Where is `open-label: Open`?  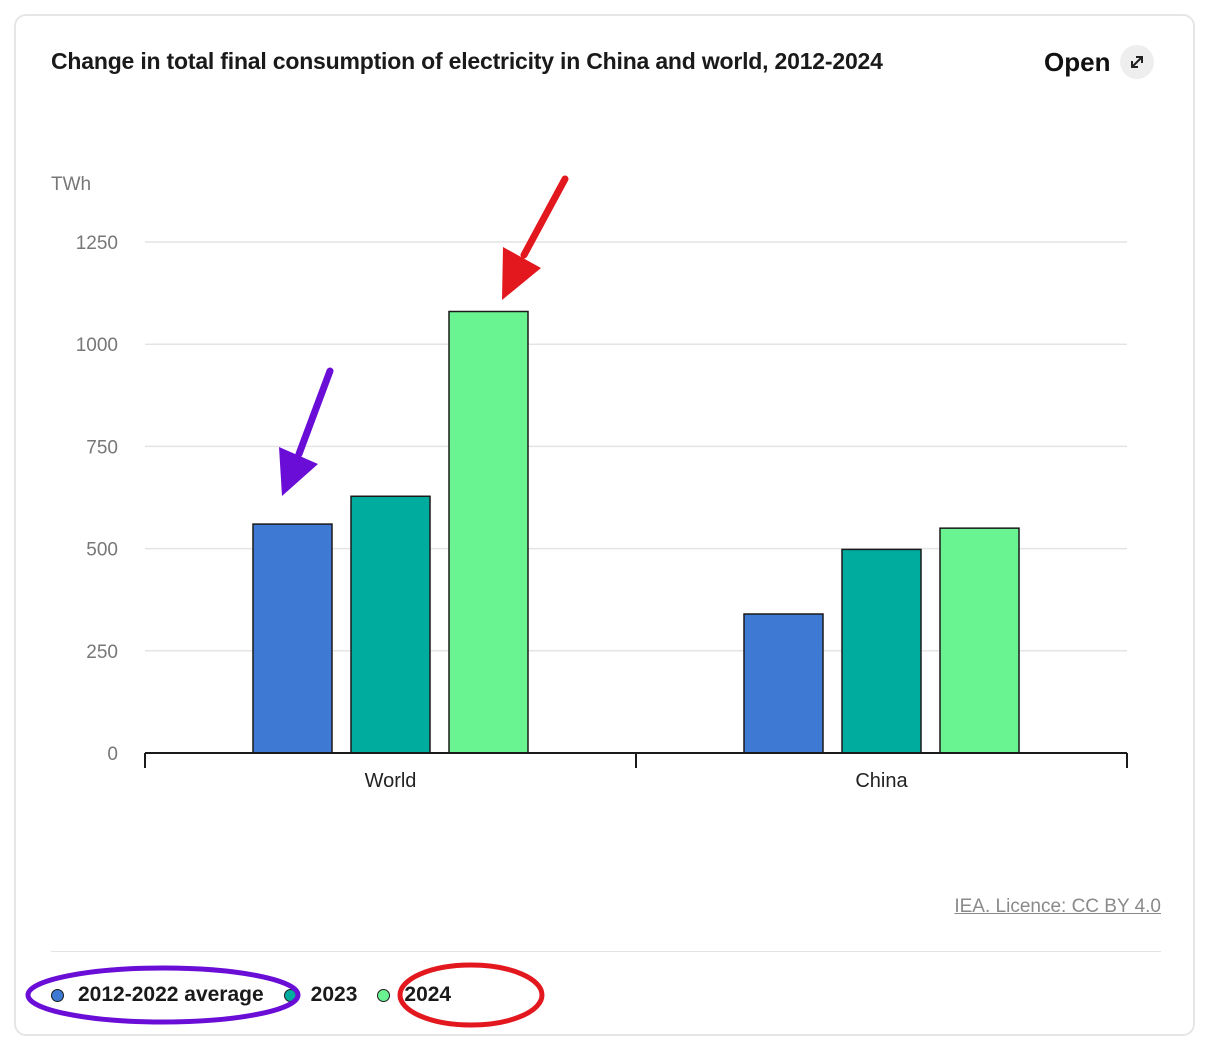
open-label: Open is located at coordinates (1077, 61).